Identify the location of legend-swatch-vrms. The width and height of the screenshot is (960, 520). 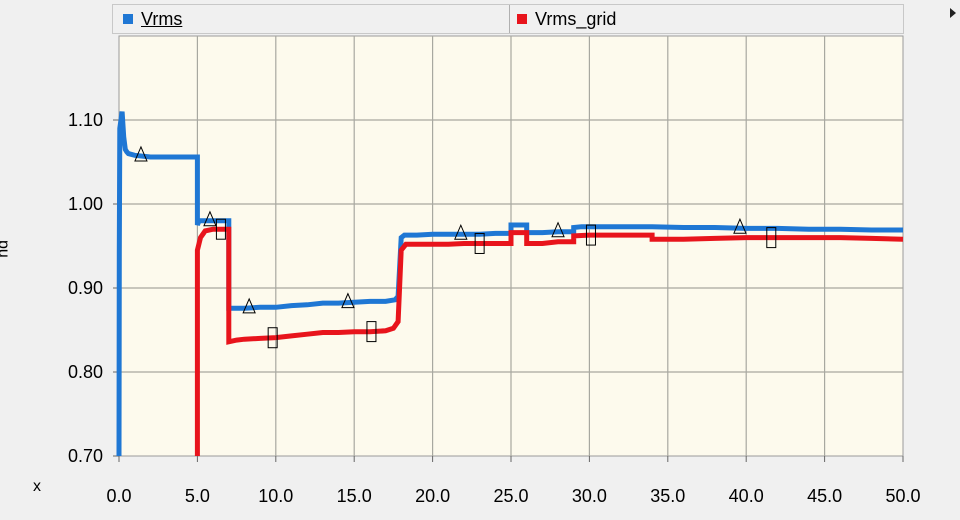
(128, 19).